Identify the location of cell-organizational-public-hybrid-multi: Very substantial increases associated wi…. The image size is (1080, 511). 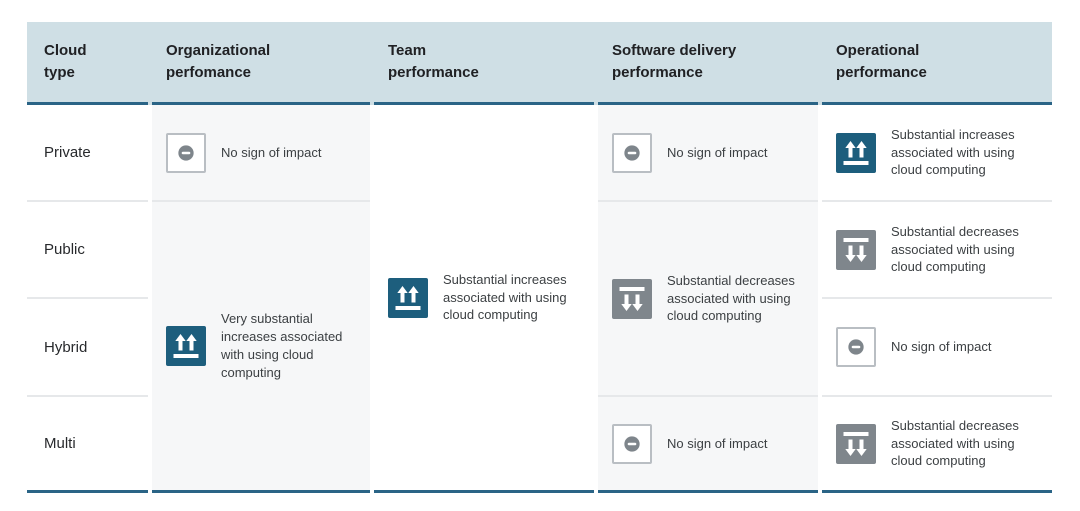
(261, 346).